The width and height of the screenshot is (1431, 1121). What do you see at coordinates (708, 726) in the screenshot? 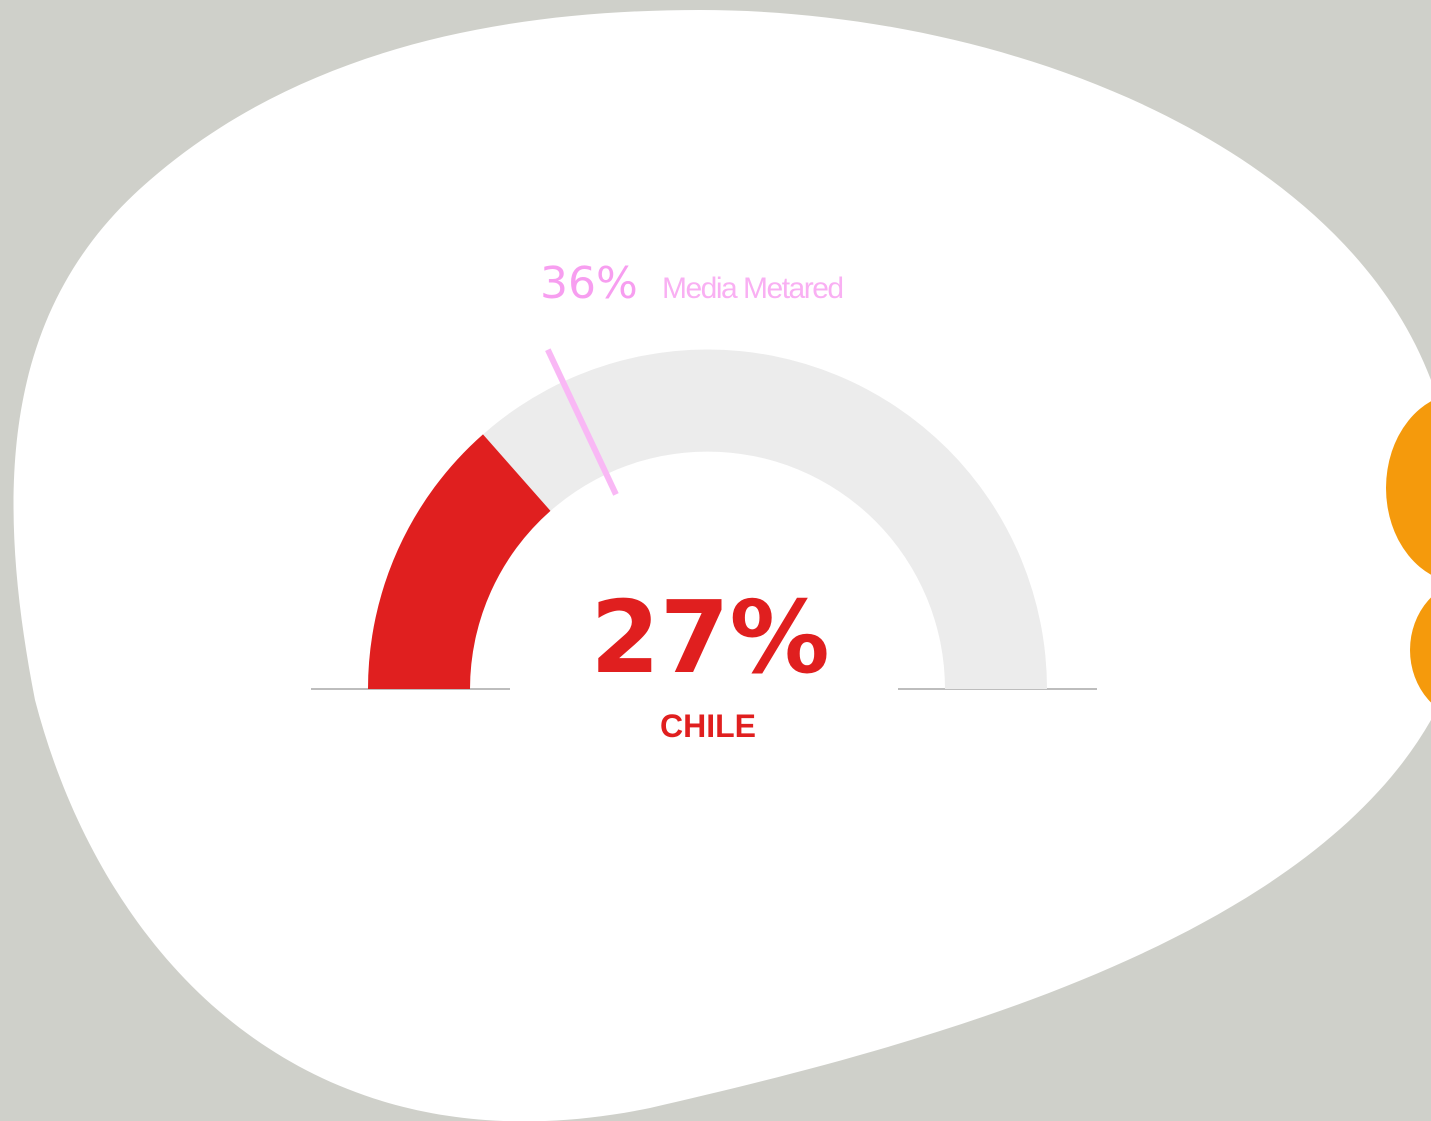
I see `category-label: CHILE` at bounding box center [708, 726].